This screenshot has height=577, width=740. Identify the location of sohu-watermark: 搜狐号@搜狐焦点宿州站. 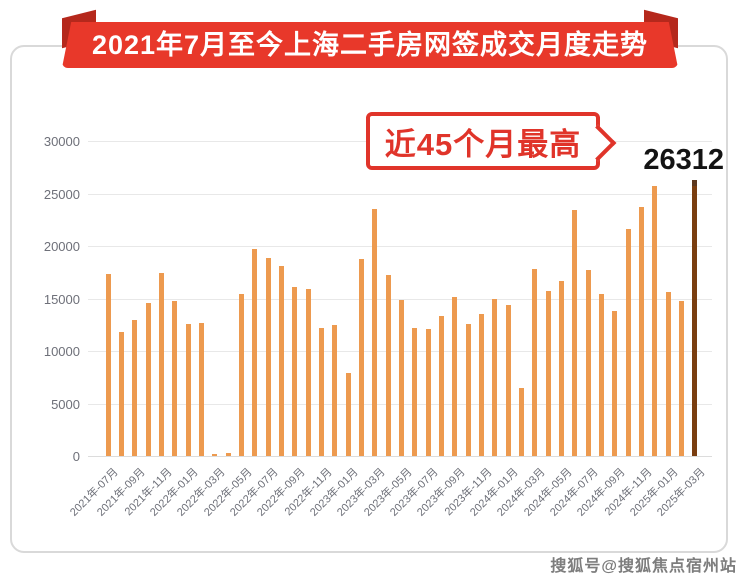
(643, 566).